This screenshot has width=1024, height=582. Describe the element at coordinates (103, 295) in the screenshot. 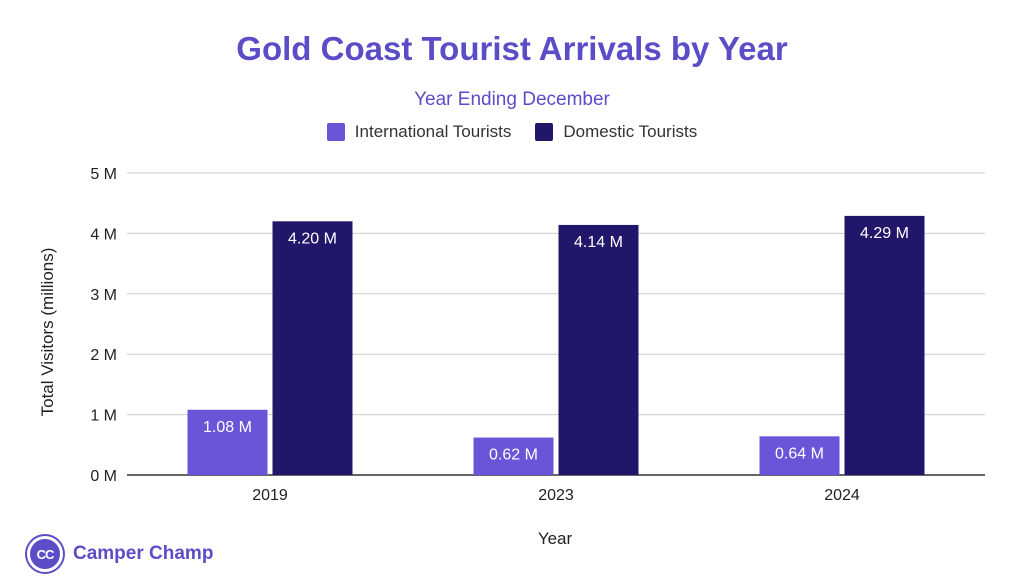

I see `y-tick-label: 3 M` at that location.